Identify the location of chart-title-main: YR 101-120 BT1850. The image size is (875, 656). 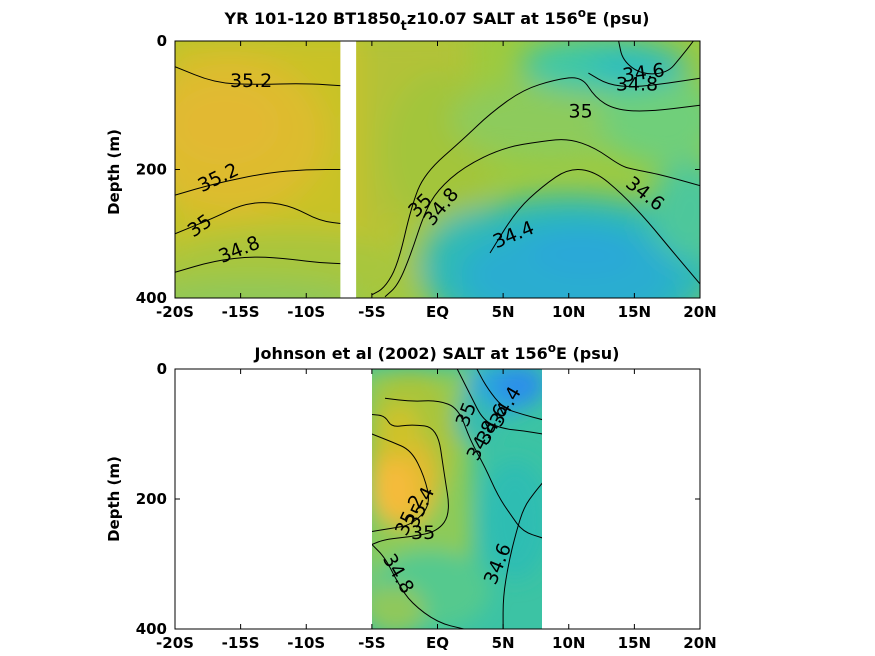
(312, 18).